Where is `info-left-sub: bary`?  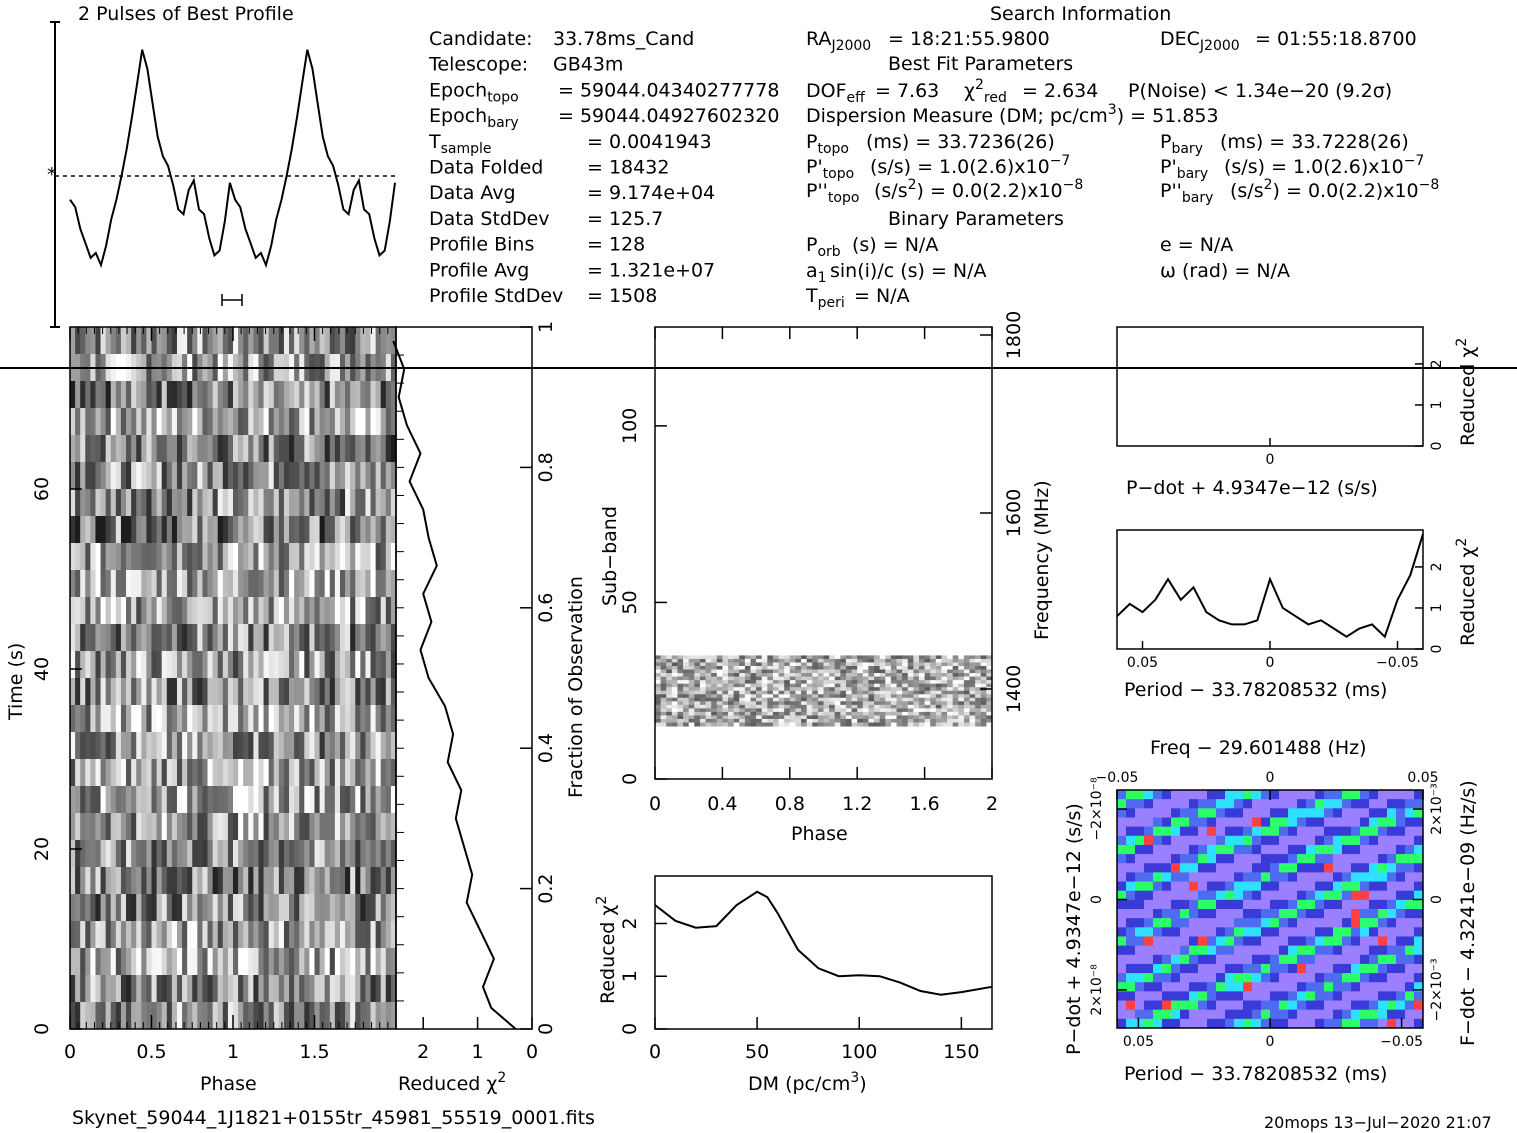
info-left-sub: bary is located at coordinates (503, 123).